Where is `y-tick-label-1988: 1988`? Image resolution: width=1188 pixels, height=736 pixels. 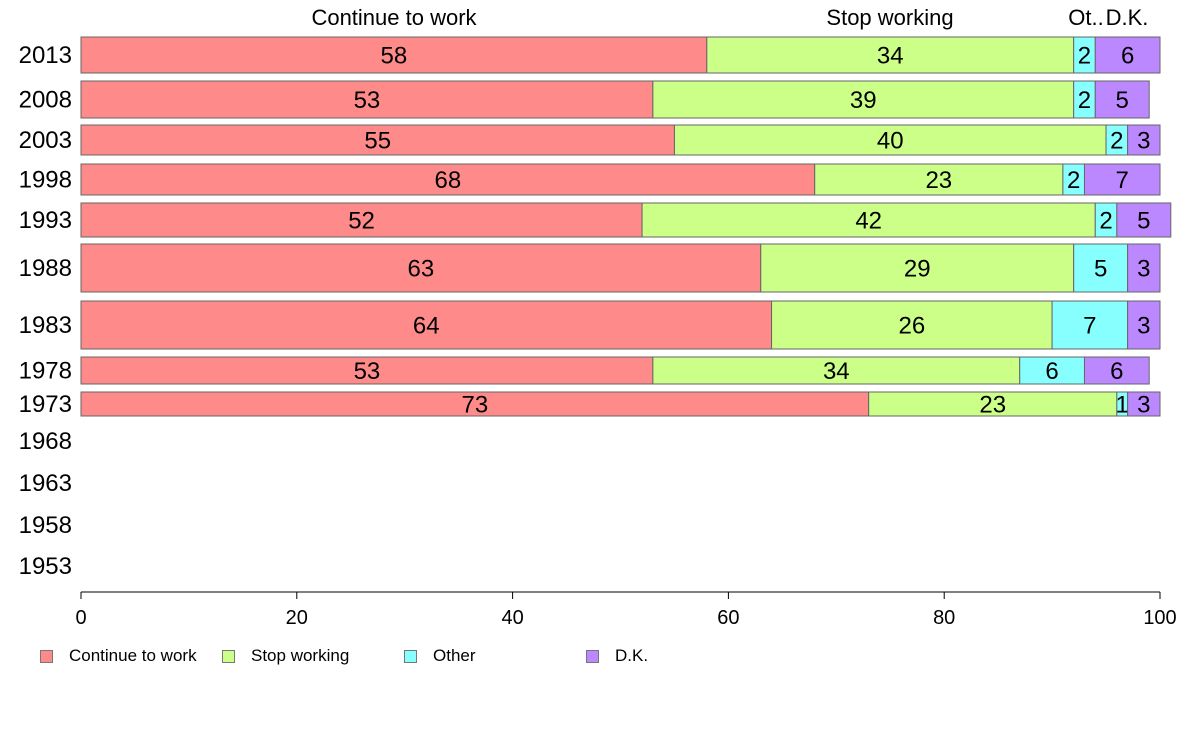 y-tick-label-1988: 1988 is located at coordinates (45, 268).